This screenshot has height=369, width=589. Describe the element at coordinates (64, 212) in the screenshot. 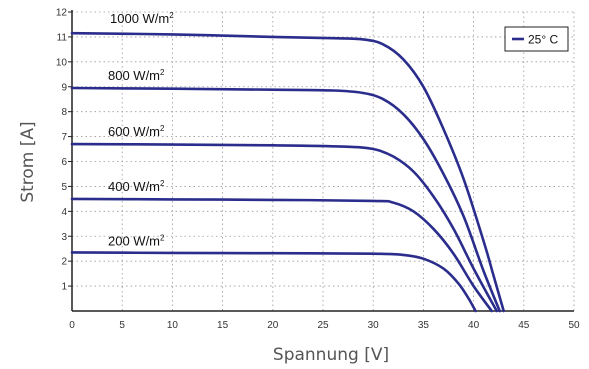

I see `y-tick-label: 4` at that location.